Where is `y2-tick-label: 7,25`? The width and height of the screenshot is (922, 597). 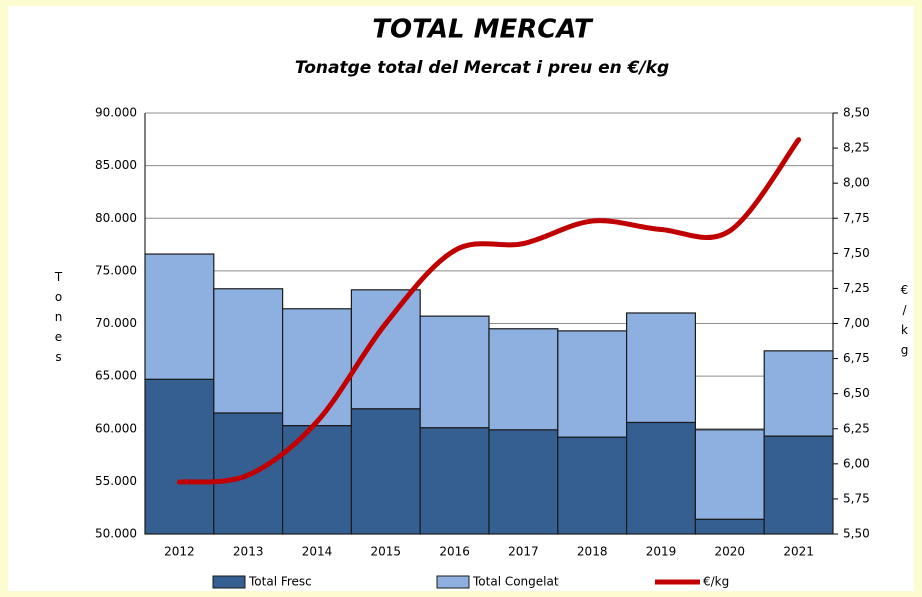 y2-tick-label: 7,25 is located at coordinates (856, 288).